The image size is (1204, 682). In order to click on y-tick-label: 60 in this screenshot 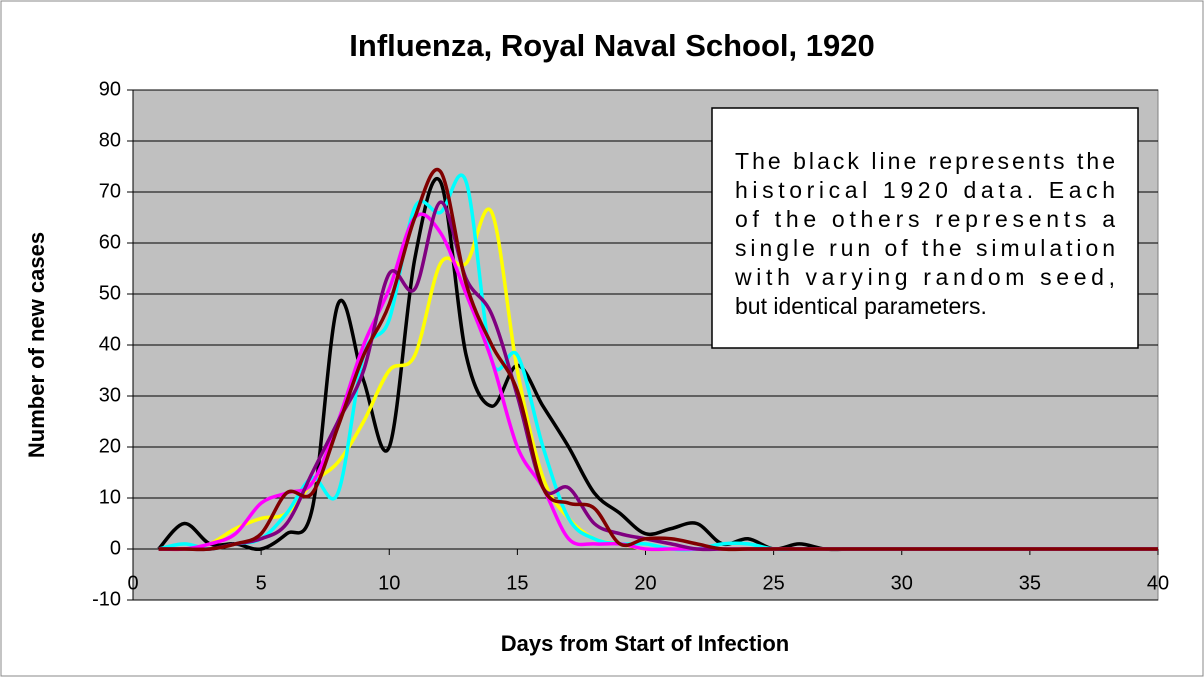, I will do `click(110, 242)`.